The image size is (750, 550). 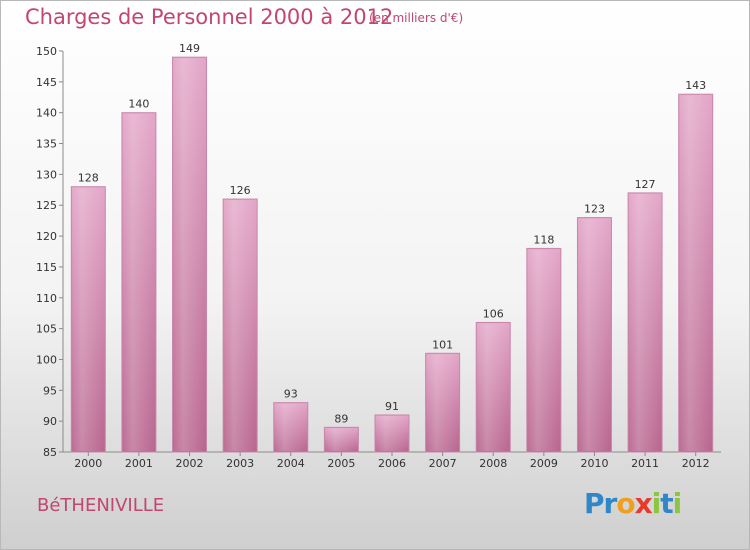 I want to click on x-tick-label: 2012, so click(x=696, y=463).